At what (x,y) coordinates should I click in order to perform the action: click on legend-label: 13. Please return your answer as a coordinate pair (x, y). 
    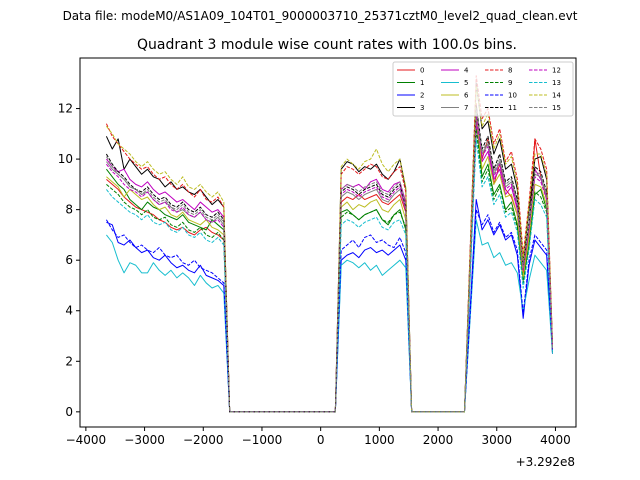
    Looking at the image, I should click on (556, 83).